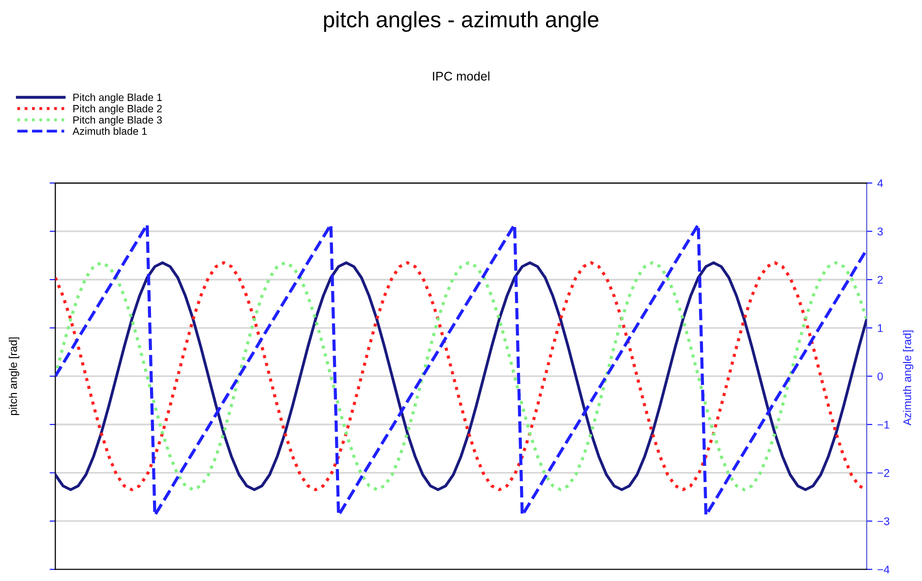 This screenshot has width=922, height=581. What do you see at coordinates (880, 232) in the screenshot?
I see `y-tick-label: 3` at bounding box center [880, 232].